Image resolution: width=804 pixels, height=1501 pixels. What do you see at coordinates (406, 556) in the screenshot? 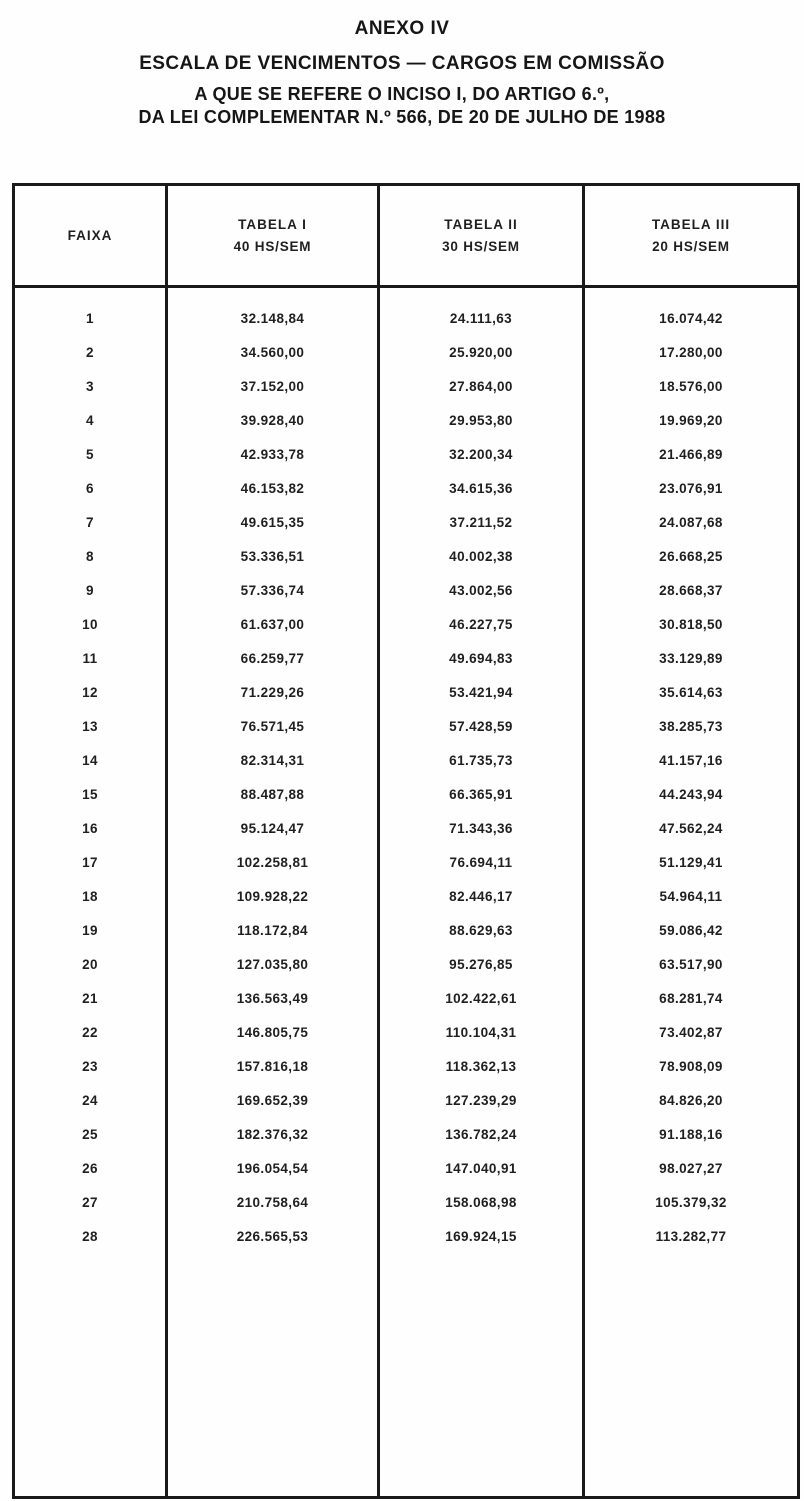
I see `table-row: 8 53.336,51 40.002,38 26.668,25` at bounding box center [406, 556].